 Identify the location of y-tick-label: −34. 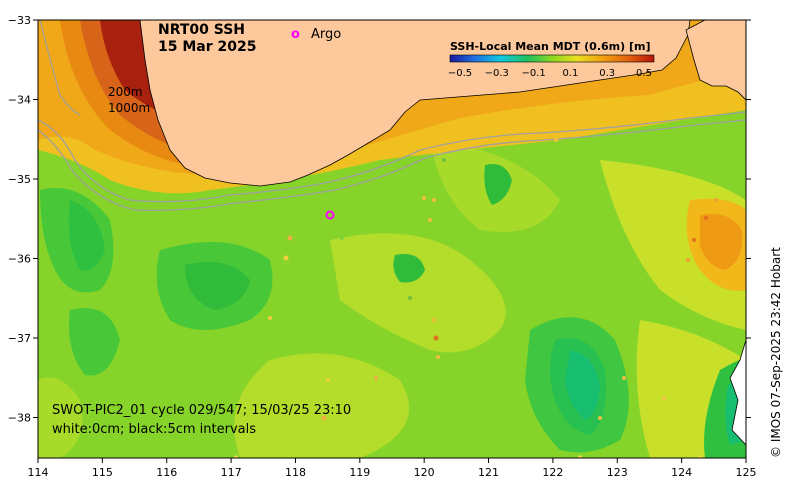
(19, 100).